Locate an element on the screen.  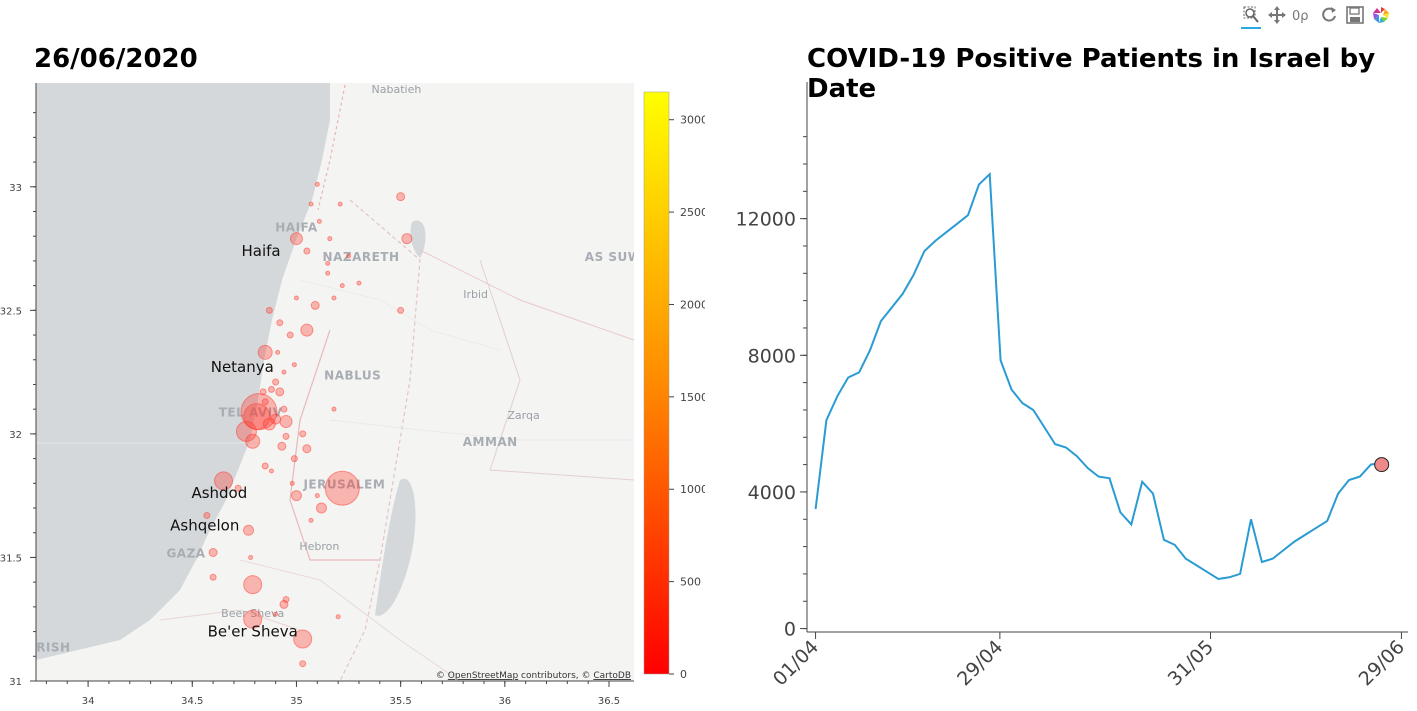
hover-icon: 0ρ is located at coordinates (1303, 15).